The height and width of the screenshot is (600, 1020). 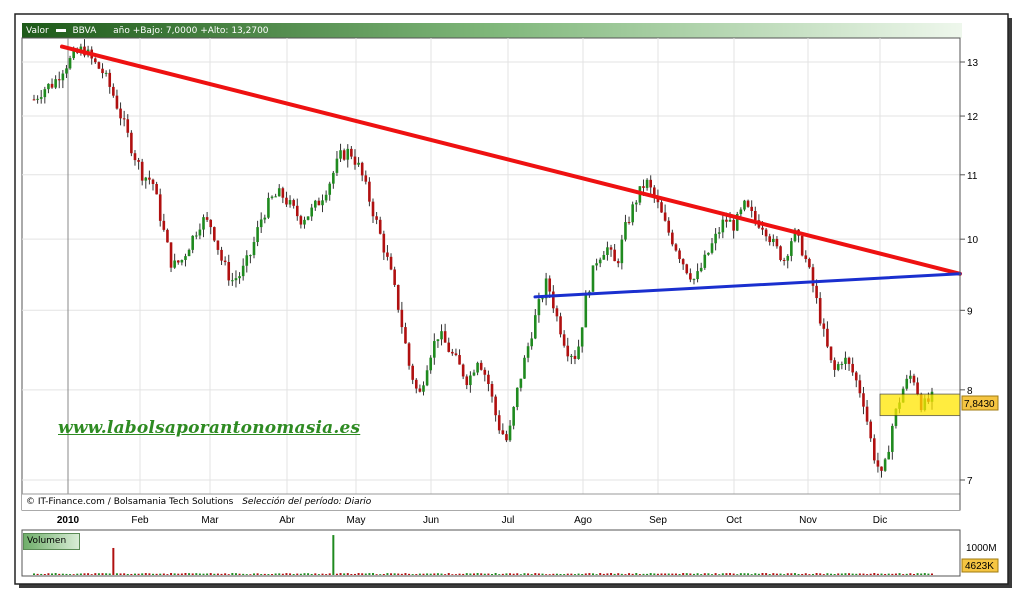 I want to click on volume-panel, so click(x=491, y=553).